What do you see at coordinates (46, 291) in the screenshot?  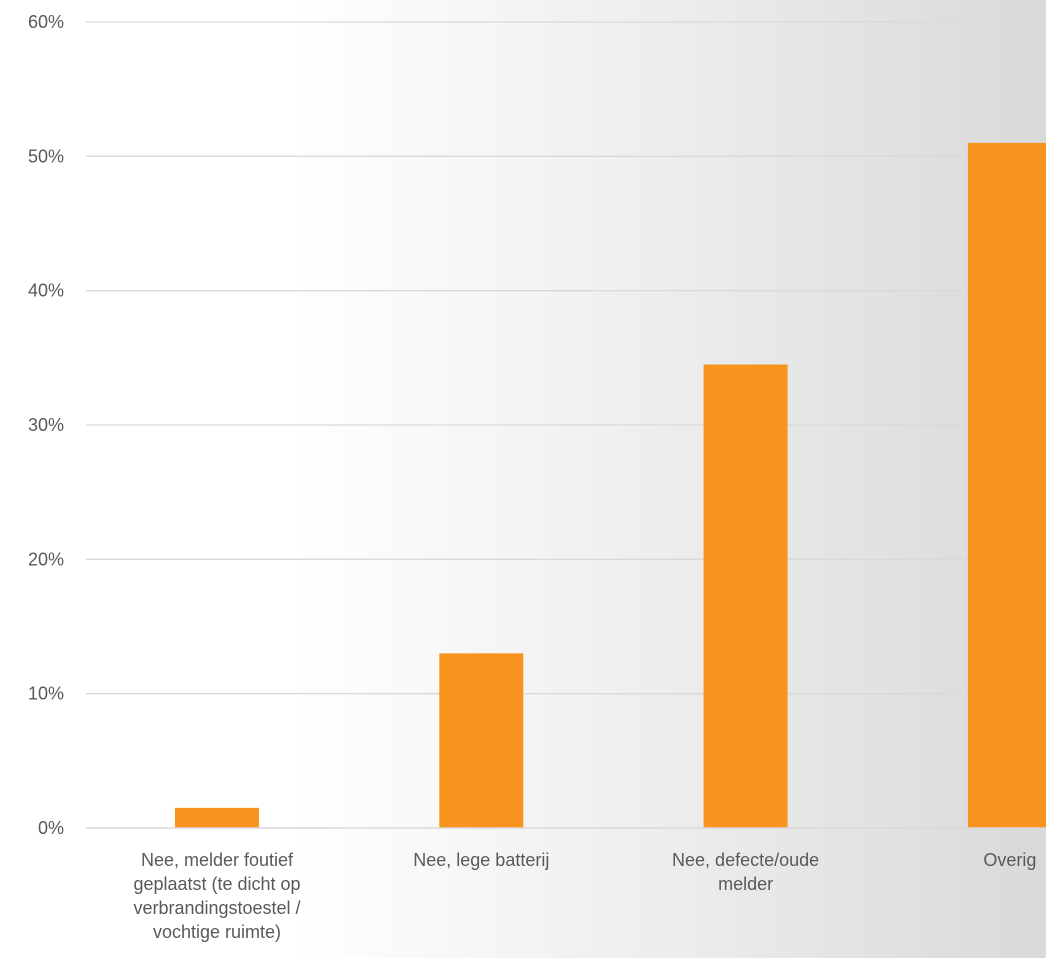 I see `y-tick-label: 40%` at bounding box center [46, 291].